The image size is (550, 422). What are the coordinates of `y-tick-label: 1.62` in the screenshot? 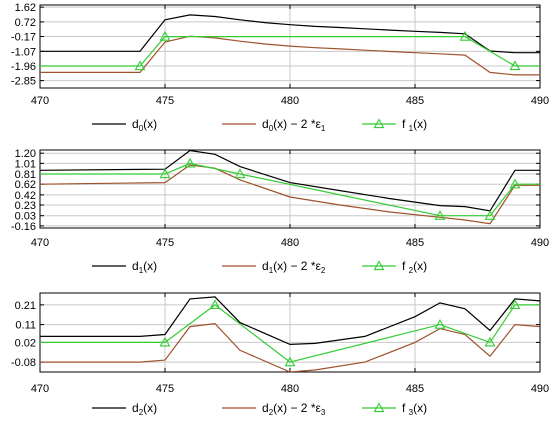 It's located at (25, 8).